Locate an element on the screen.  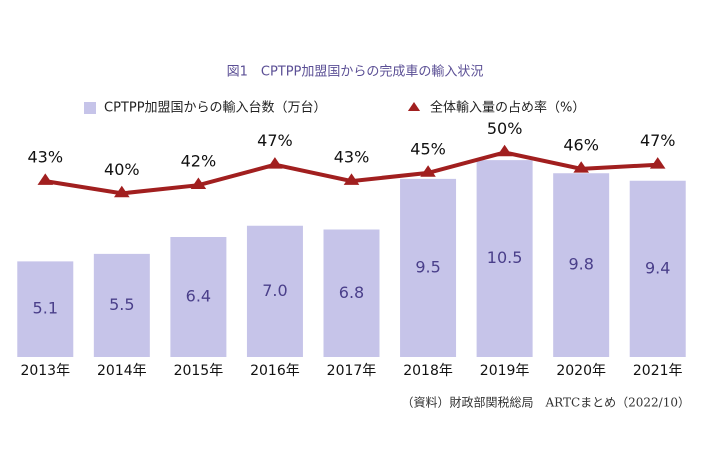
bar-value-label: 9.4 is located at coordinates (657, 267).